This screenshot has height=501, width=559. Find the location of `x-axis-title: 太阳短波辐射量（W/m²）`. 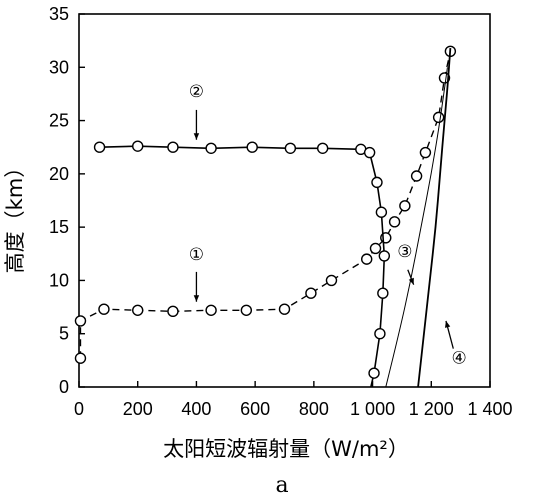

x-axis-title: 太阳短波辐射量（W/m²） is located at coordinates (286, 449).